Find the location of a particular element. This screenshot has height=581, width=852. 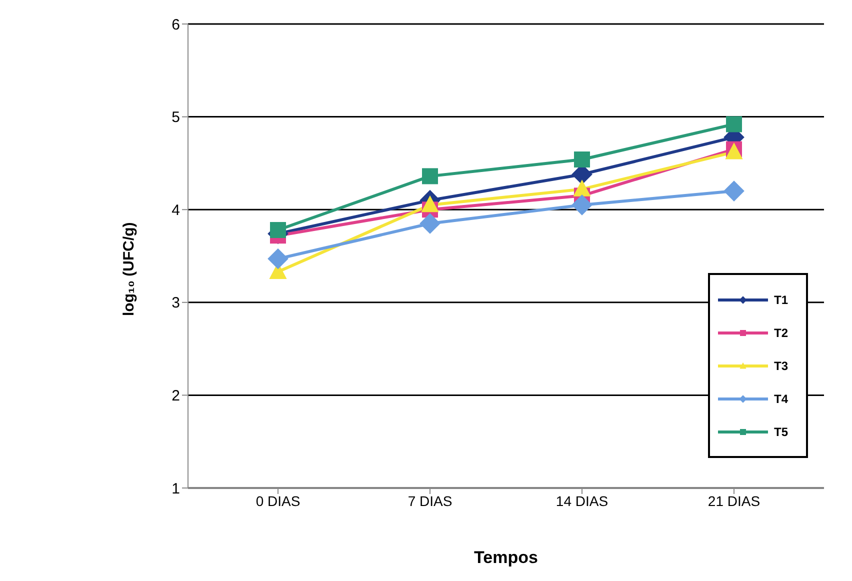

y-tick-label: 2 is located at coordinates (176, 396).